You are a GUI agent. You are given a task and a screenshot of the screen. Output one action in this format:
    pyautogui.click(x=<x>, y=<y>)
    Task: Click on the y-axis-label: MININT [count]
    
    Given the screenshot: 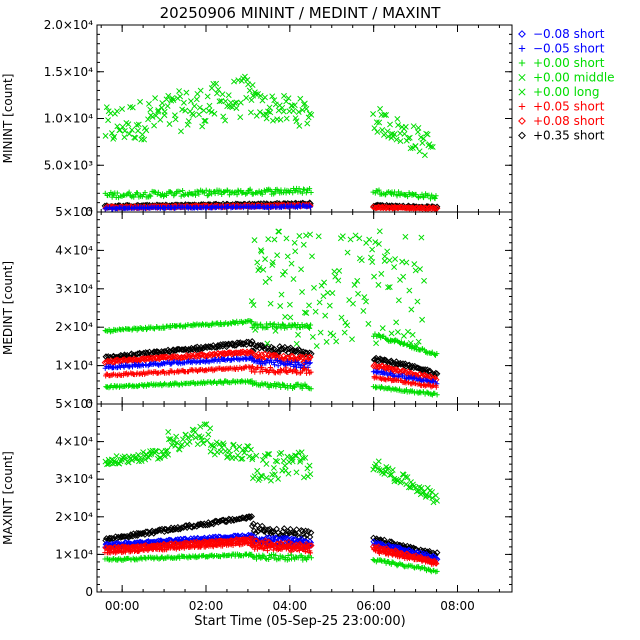 What is the action you would take?
    pyautogui.click(x=8, y=119)
    